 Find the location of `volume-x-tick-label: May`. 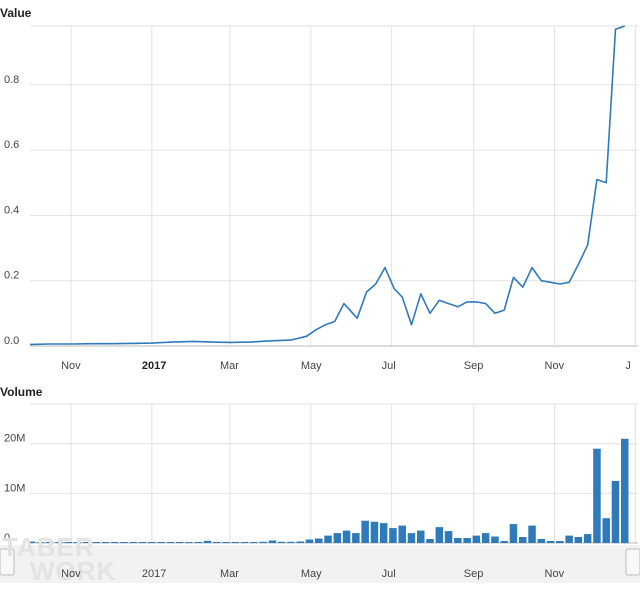

volume-x-tick-label: May is located at coordinates (311, 574).